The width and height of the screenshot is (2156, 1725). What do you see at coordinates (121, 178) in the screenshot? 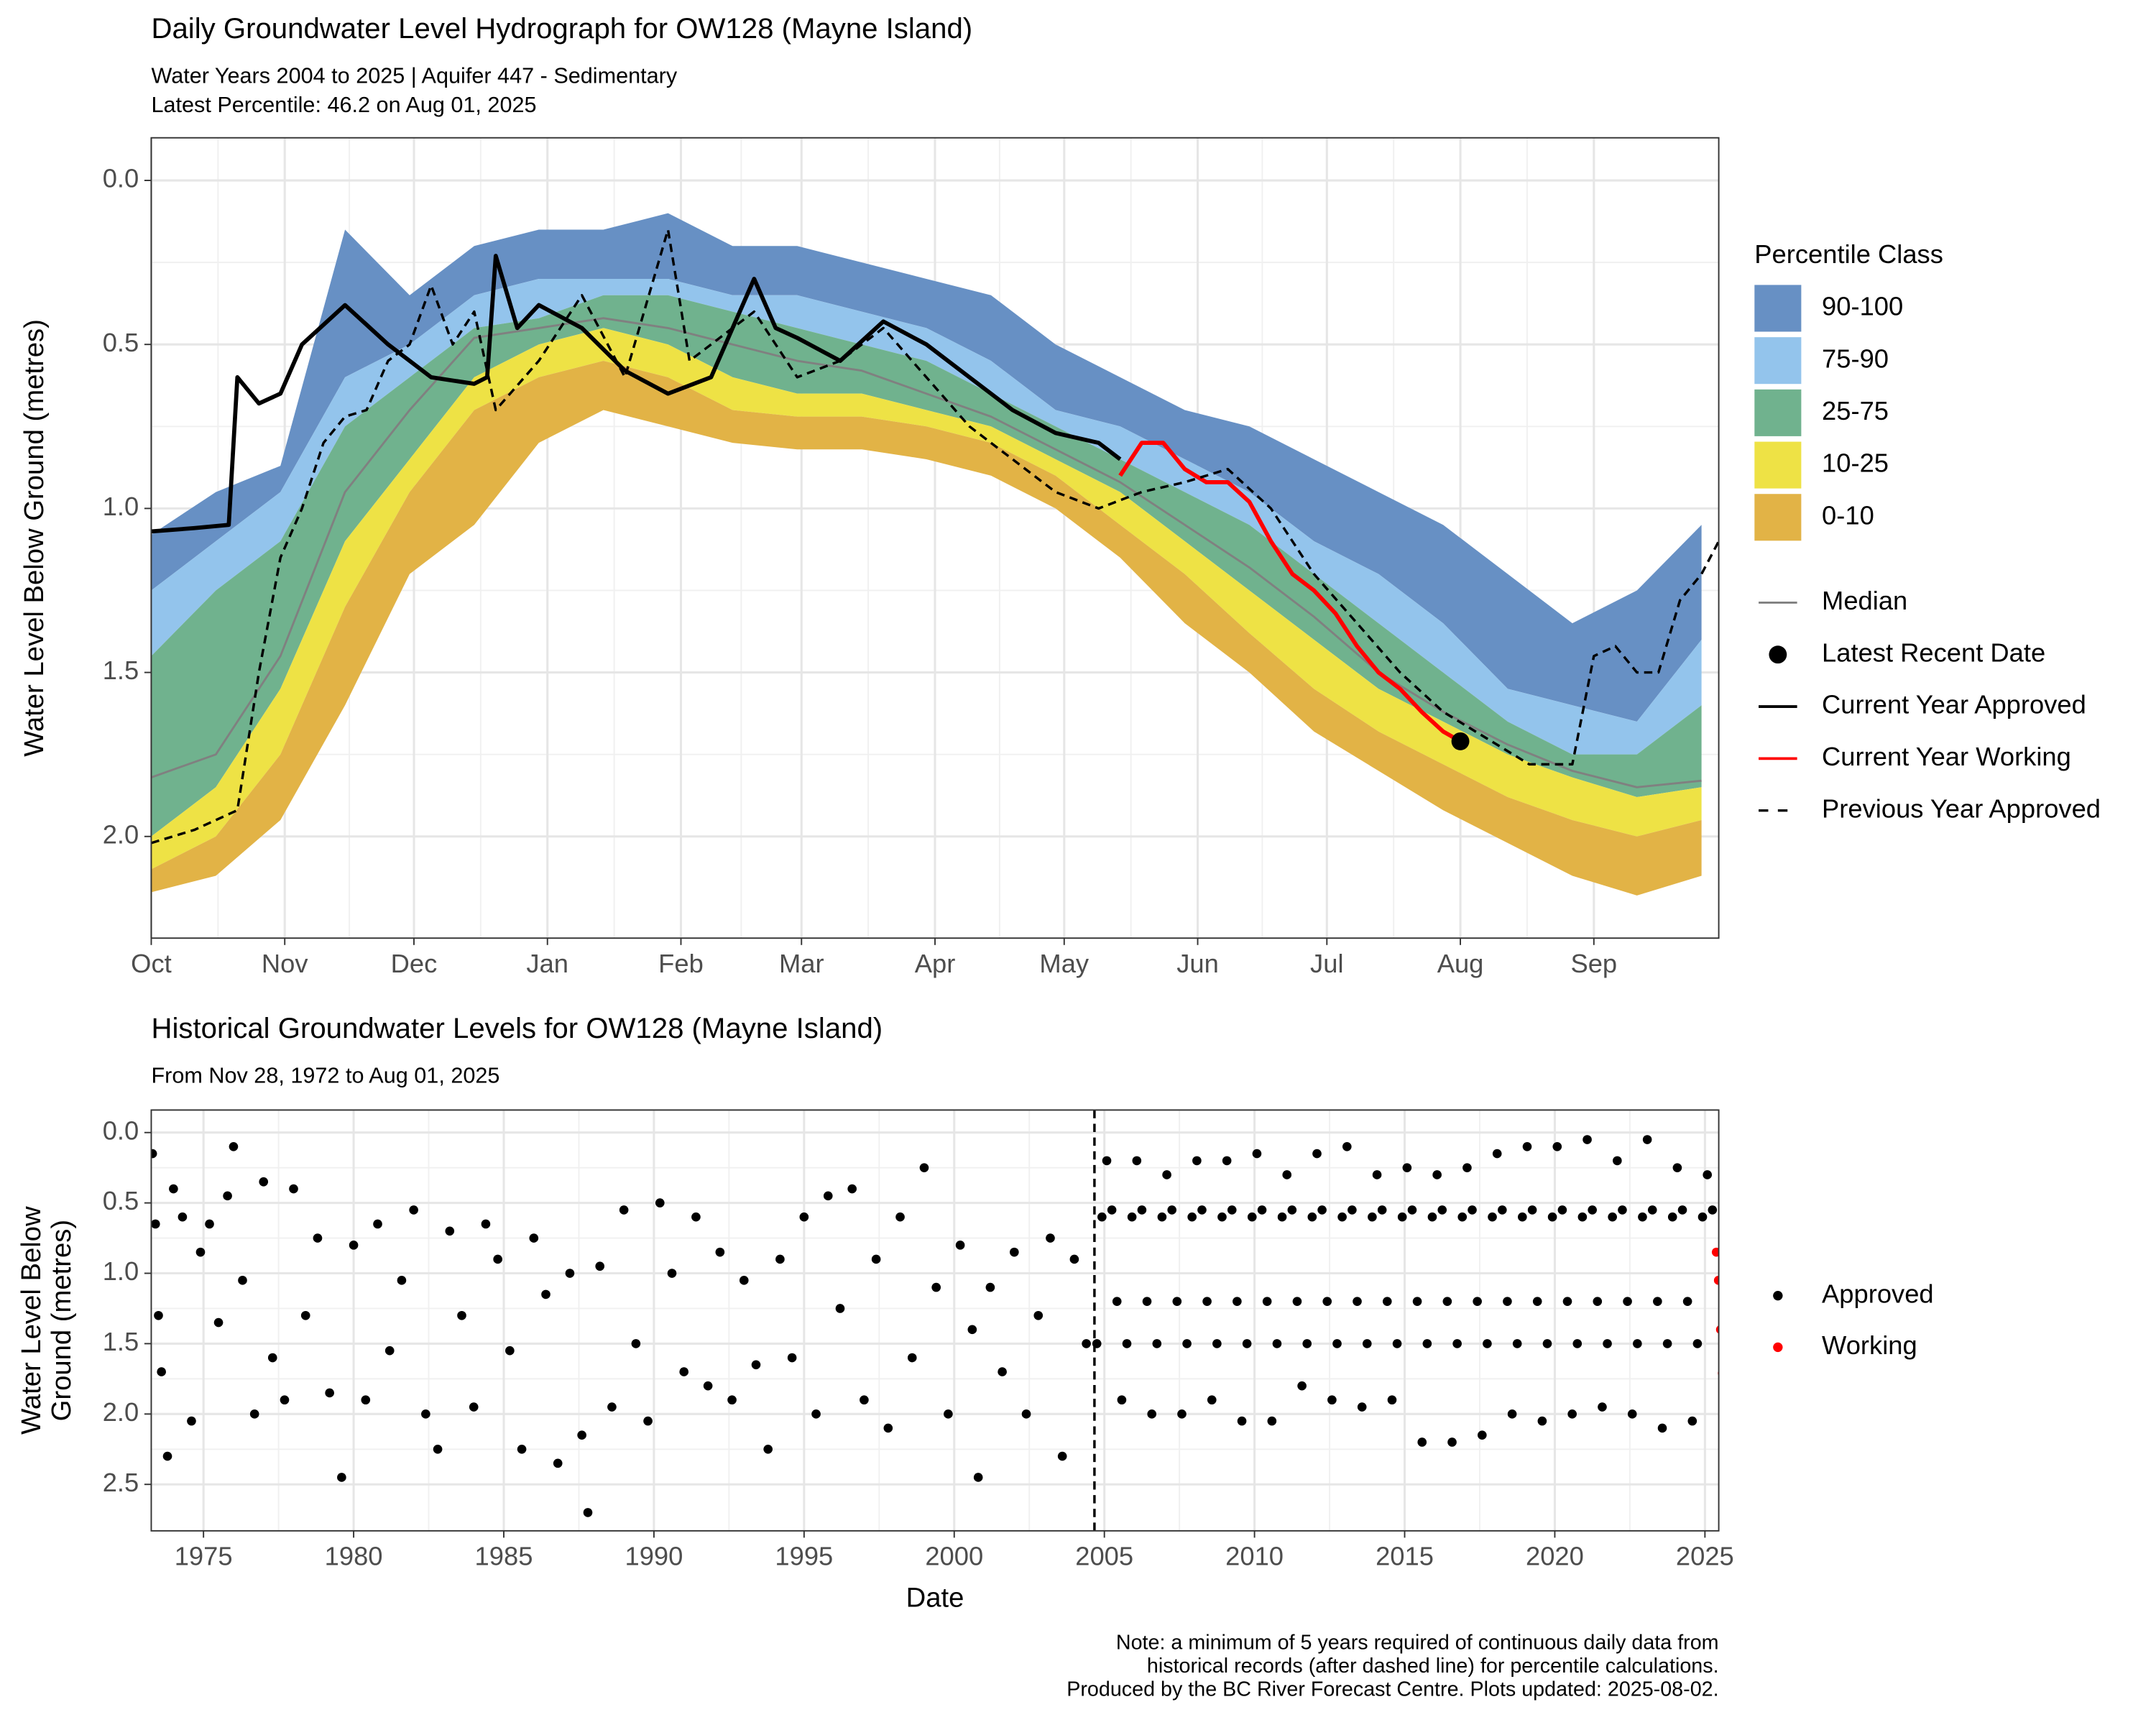
I see `y-tick-label: 0.0` at bounding box center [121, 178].